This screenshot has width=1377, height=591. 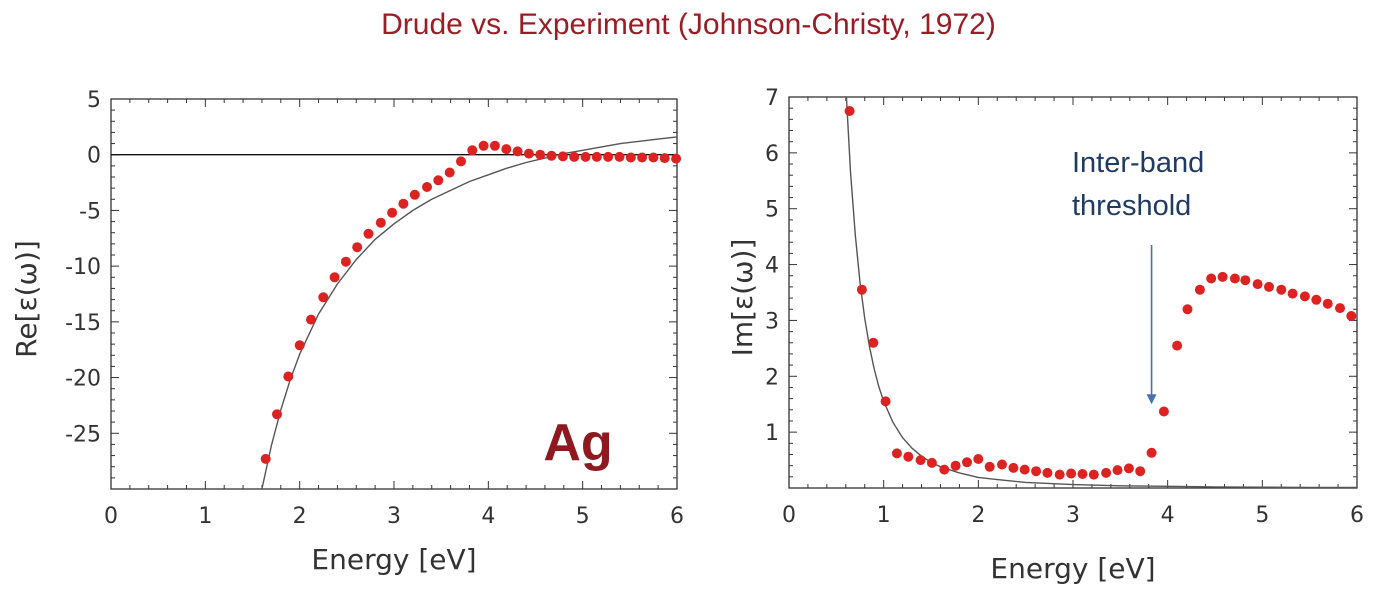 I want to click on x-axis-title: Energy [eV], so click(x=1072, y=568).